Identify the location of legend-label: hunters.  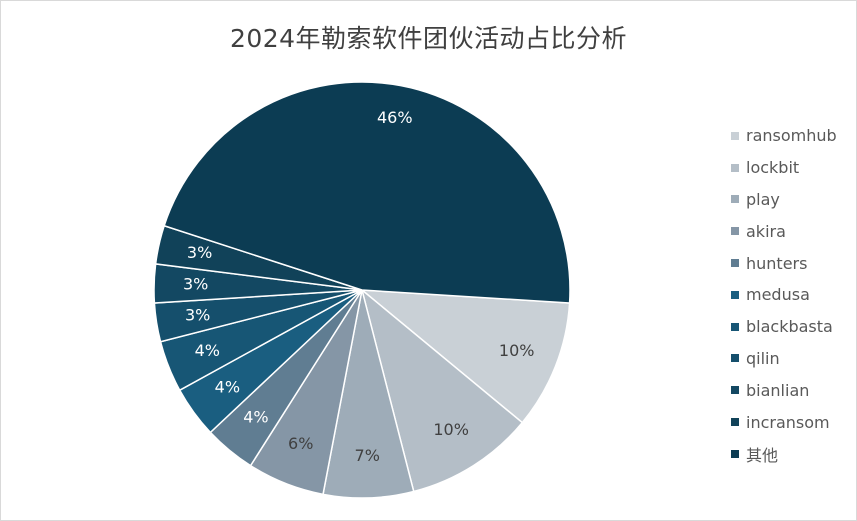
(777, 263).